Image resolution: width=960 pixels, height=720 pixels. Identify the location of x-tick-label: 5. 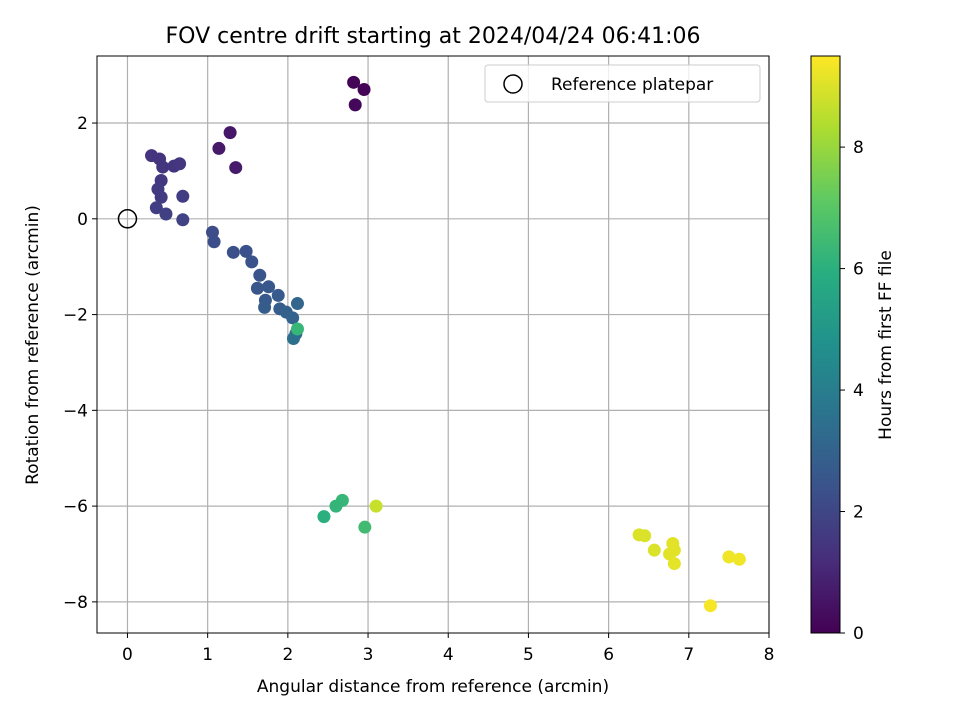
(528, 655).